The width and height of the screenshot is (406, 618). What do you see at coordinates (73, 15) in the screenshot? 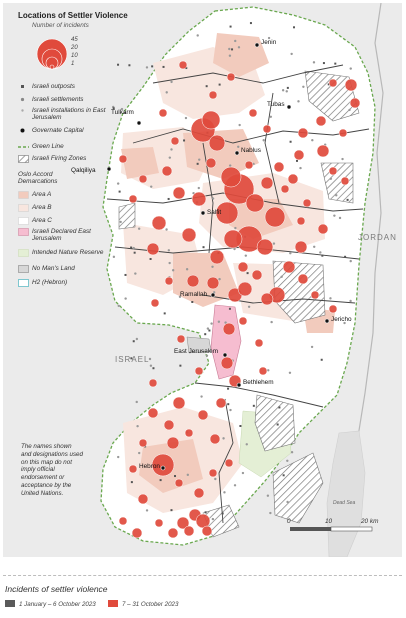
I see `map-title: Locations of Settler Violence` at bounding box center [73, 15].